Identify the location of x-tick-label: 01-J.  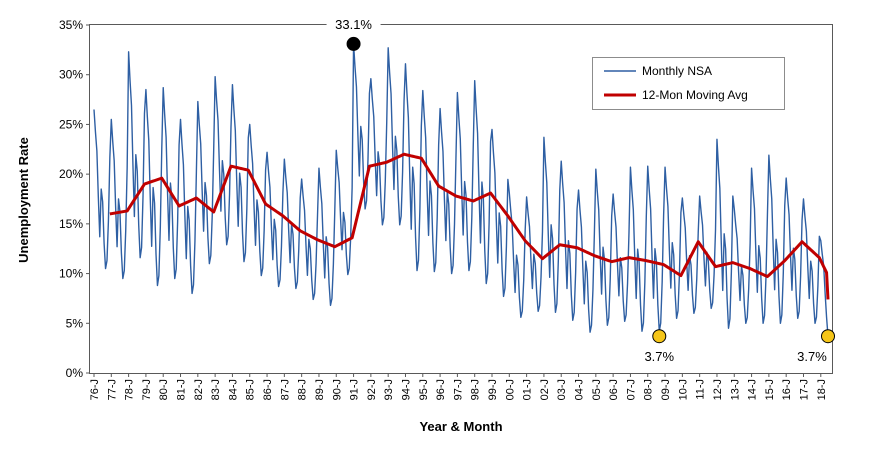
(528, 389).